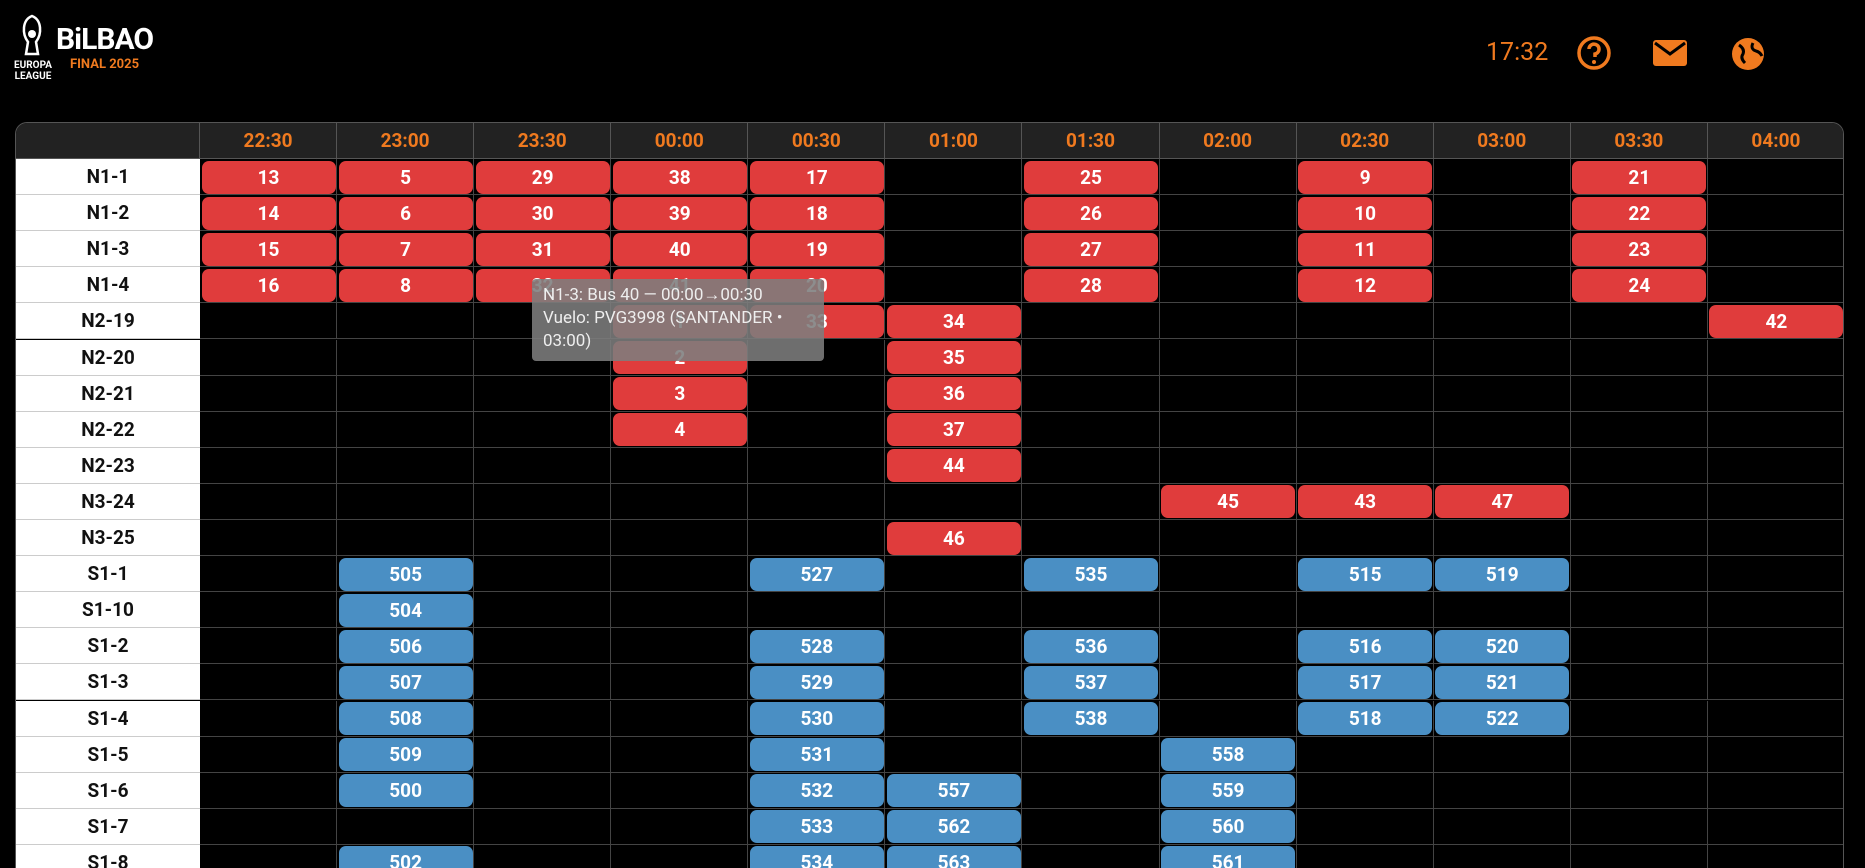 This screenshot has height=868, width=1865. What do you see at coordinates (405, 719) in the screenshot?
I see `bus-slot: 508` at bounding box center [405, 719].